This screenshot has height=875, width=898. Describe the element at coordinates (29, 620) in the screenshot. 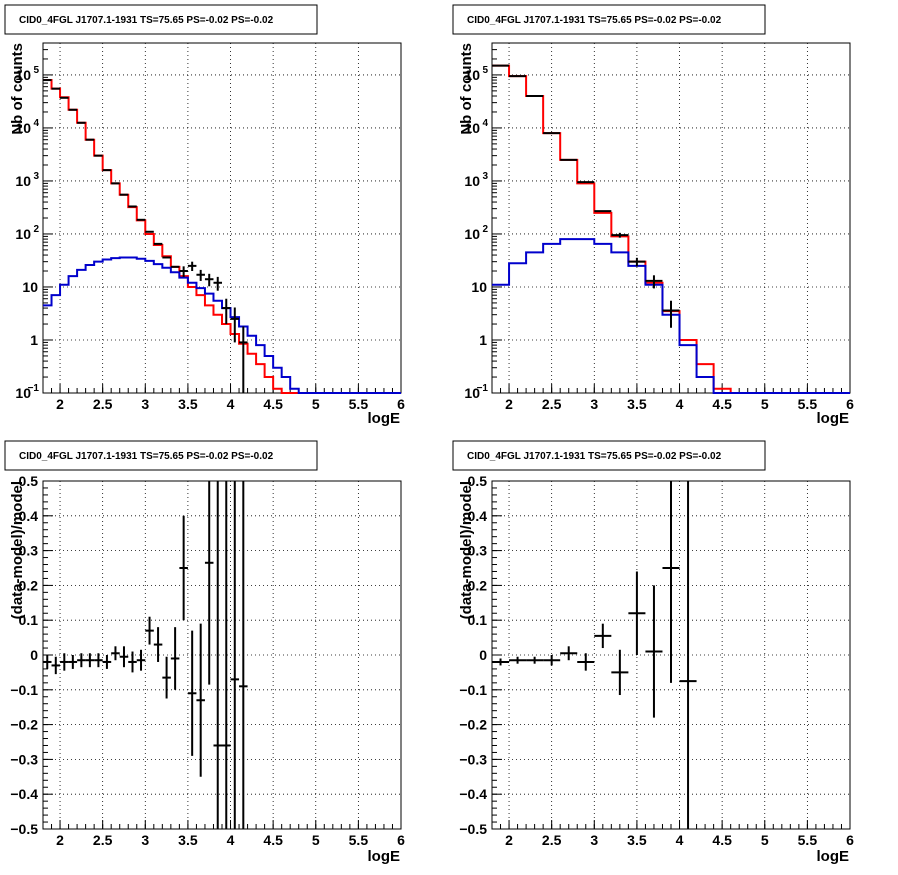

I see `y-tick-label: 0.1` at that location.